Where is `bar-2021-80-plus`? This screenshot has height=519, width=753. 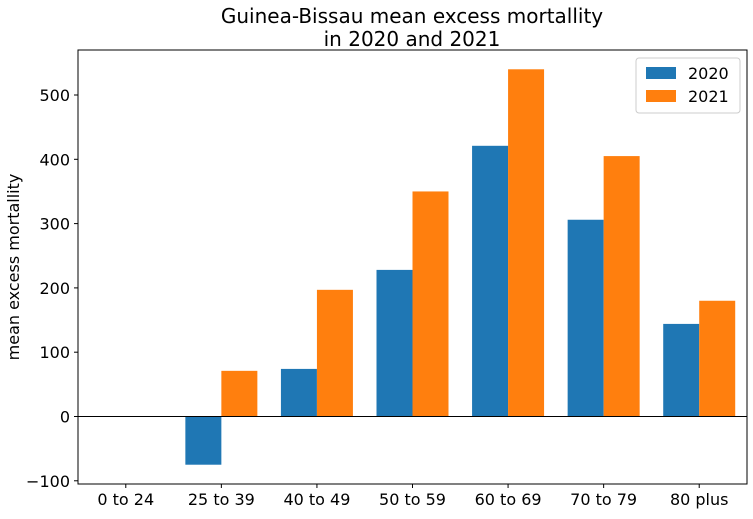
bar-2021-80-plus is located at coordinates (717, 358).